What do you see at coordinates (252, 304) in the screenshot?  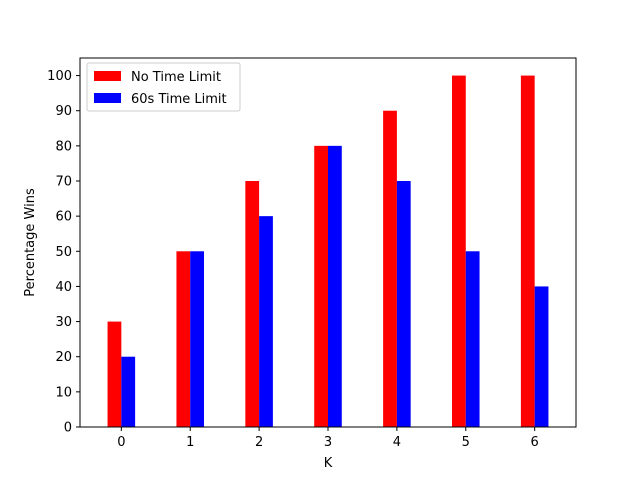 I see `bar-no-time-limit-k2` at bounding box center [252, 304].